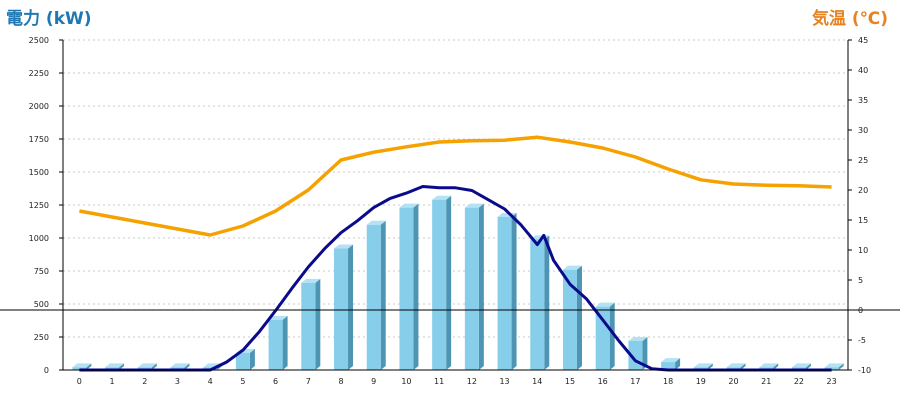  What do you see at coordinates (862, 340) in the screenshot?
I see `right-tick-label: -5` at bounding box center [862, 340].